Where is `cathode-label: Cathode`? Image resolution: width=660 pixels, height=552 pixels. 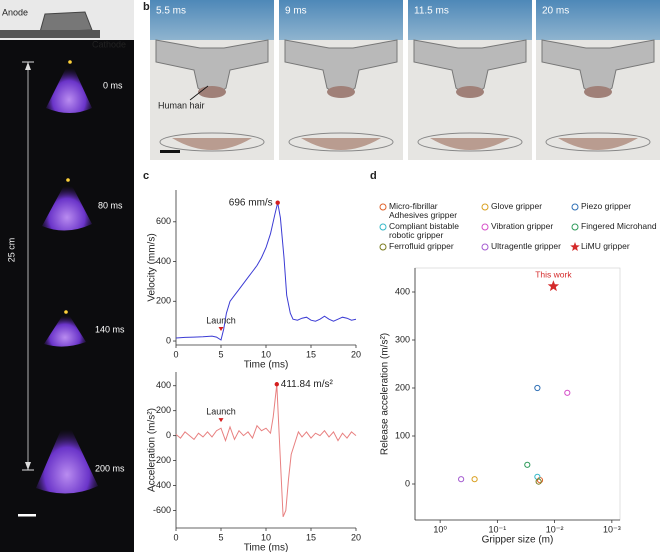
cathode-label: Cathode is located at coordinates (109, 44).